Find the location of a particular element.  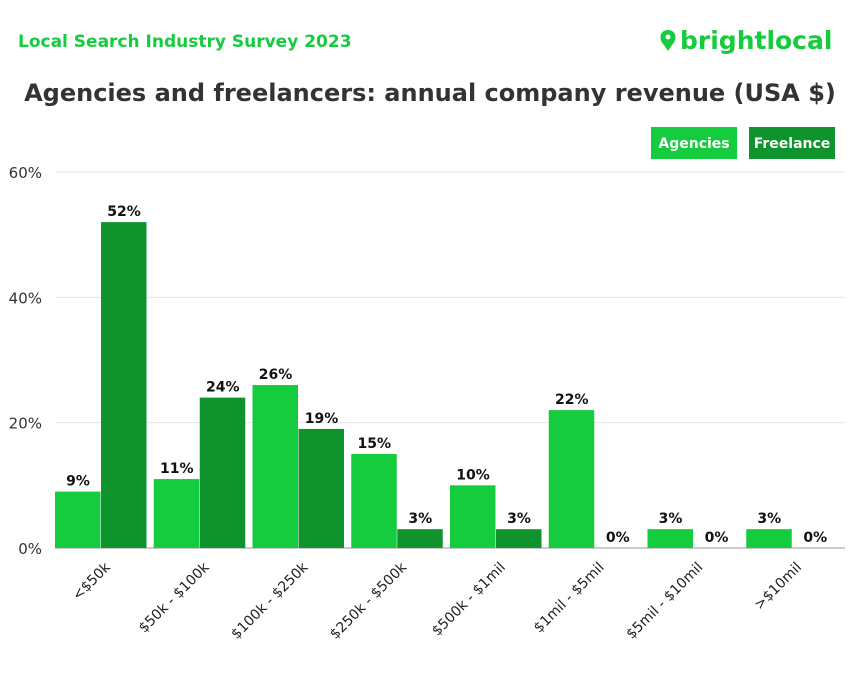

x-tick-label: $5mil - $10mil is located at coordinates (664, 601).